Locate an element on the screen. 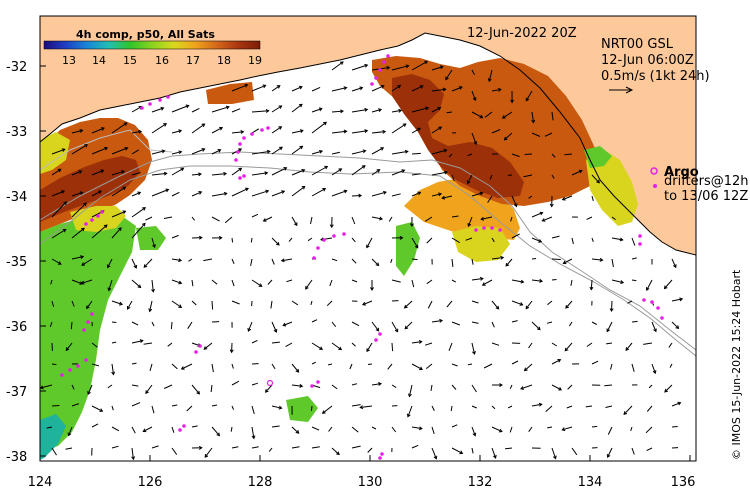  argo-legend: Argo drifters@12h to 13/06 12Z is located at coordinates (699, 184).